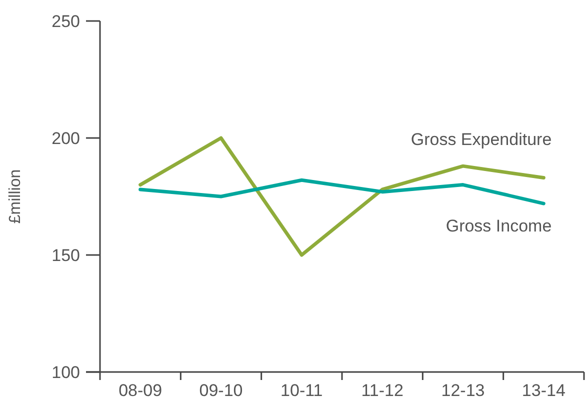 The width and height of the screenshot is (586, 405). I want to click on x-tick-label: 08-09, so click(140, 390).